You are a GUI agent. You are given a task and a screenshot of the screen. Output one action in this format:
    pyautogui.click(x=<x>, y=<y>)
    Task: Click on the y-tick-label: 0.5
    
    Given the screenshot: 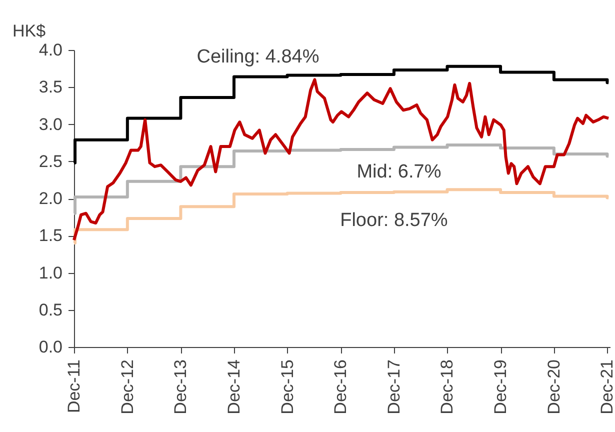 What is the action you would take?
    pyautogui.click(x=50, y=310)
    